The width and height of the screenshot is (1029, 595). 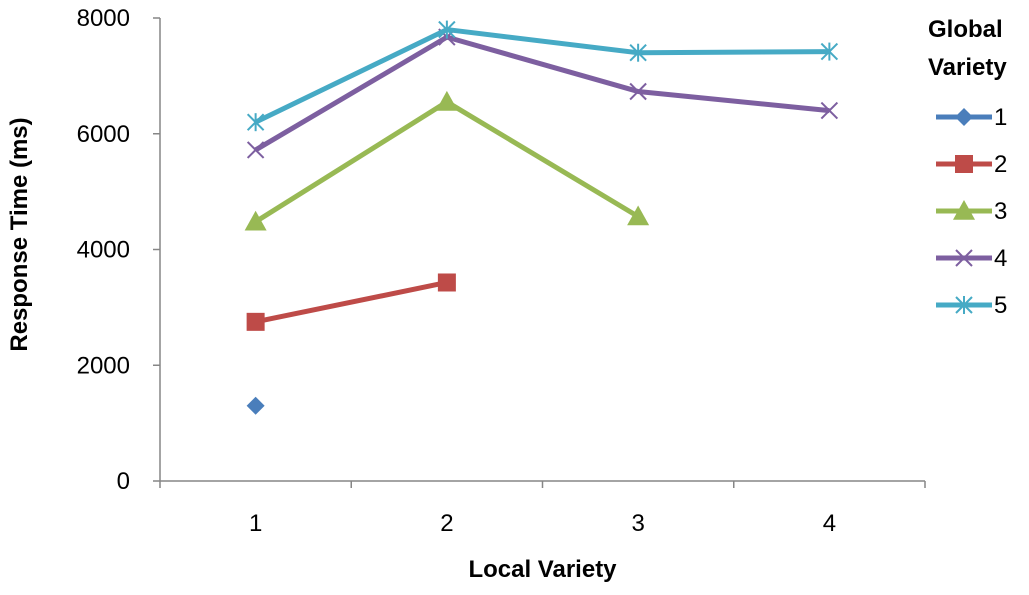 I want to click on legend-label: 5, so click(x=1000, y=305).